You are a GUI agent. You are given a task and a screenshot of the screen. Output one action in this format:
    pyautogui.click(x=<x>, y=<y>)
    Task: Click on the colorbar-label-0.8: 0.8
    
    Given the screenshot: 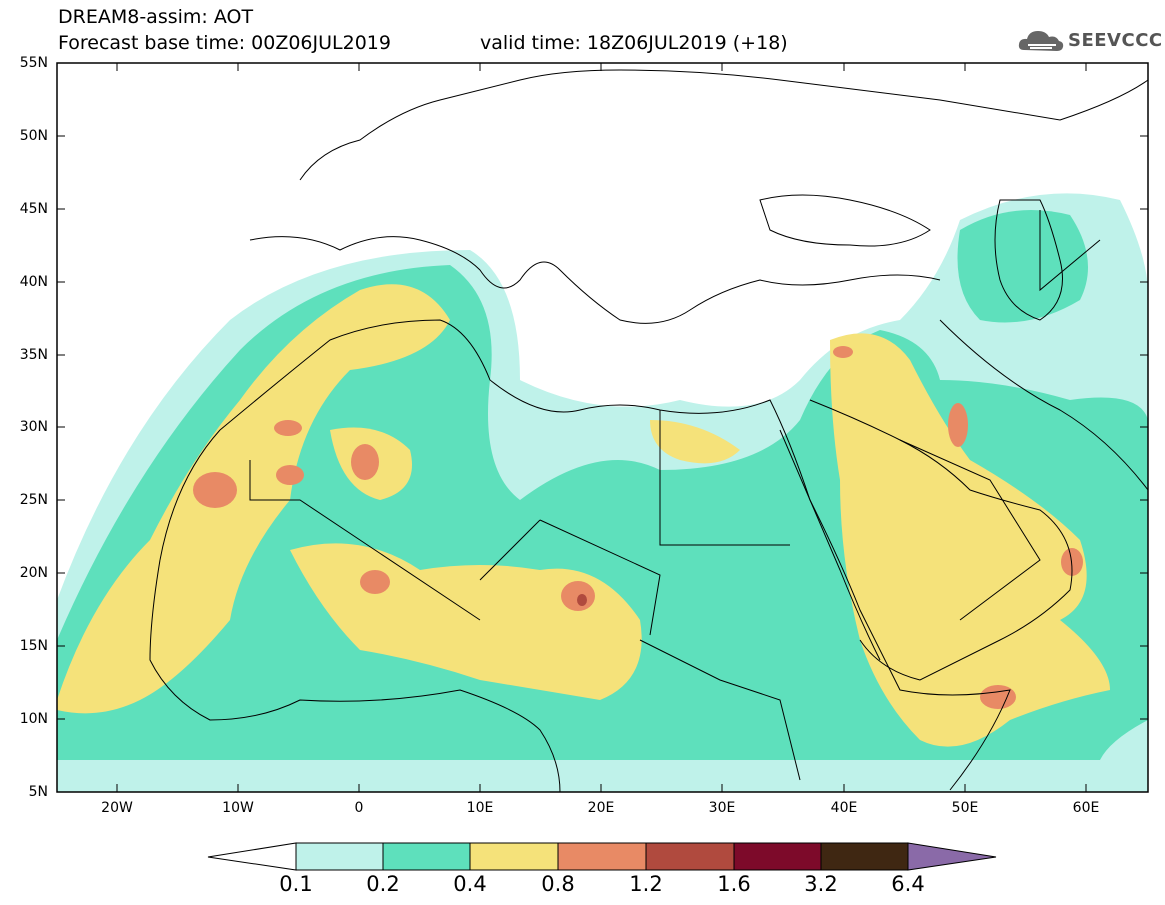 What is the action you would take?
    pyautogui.click(x=558, y=884)
    